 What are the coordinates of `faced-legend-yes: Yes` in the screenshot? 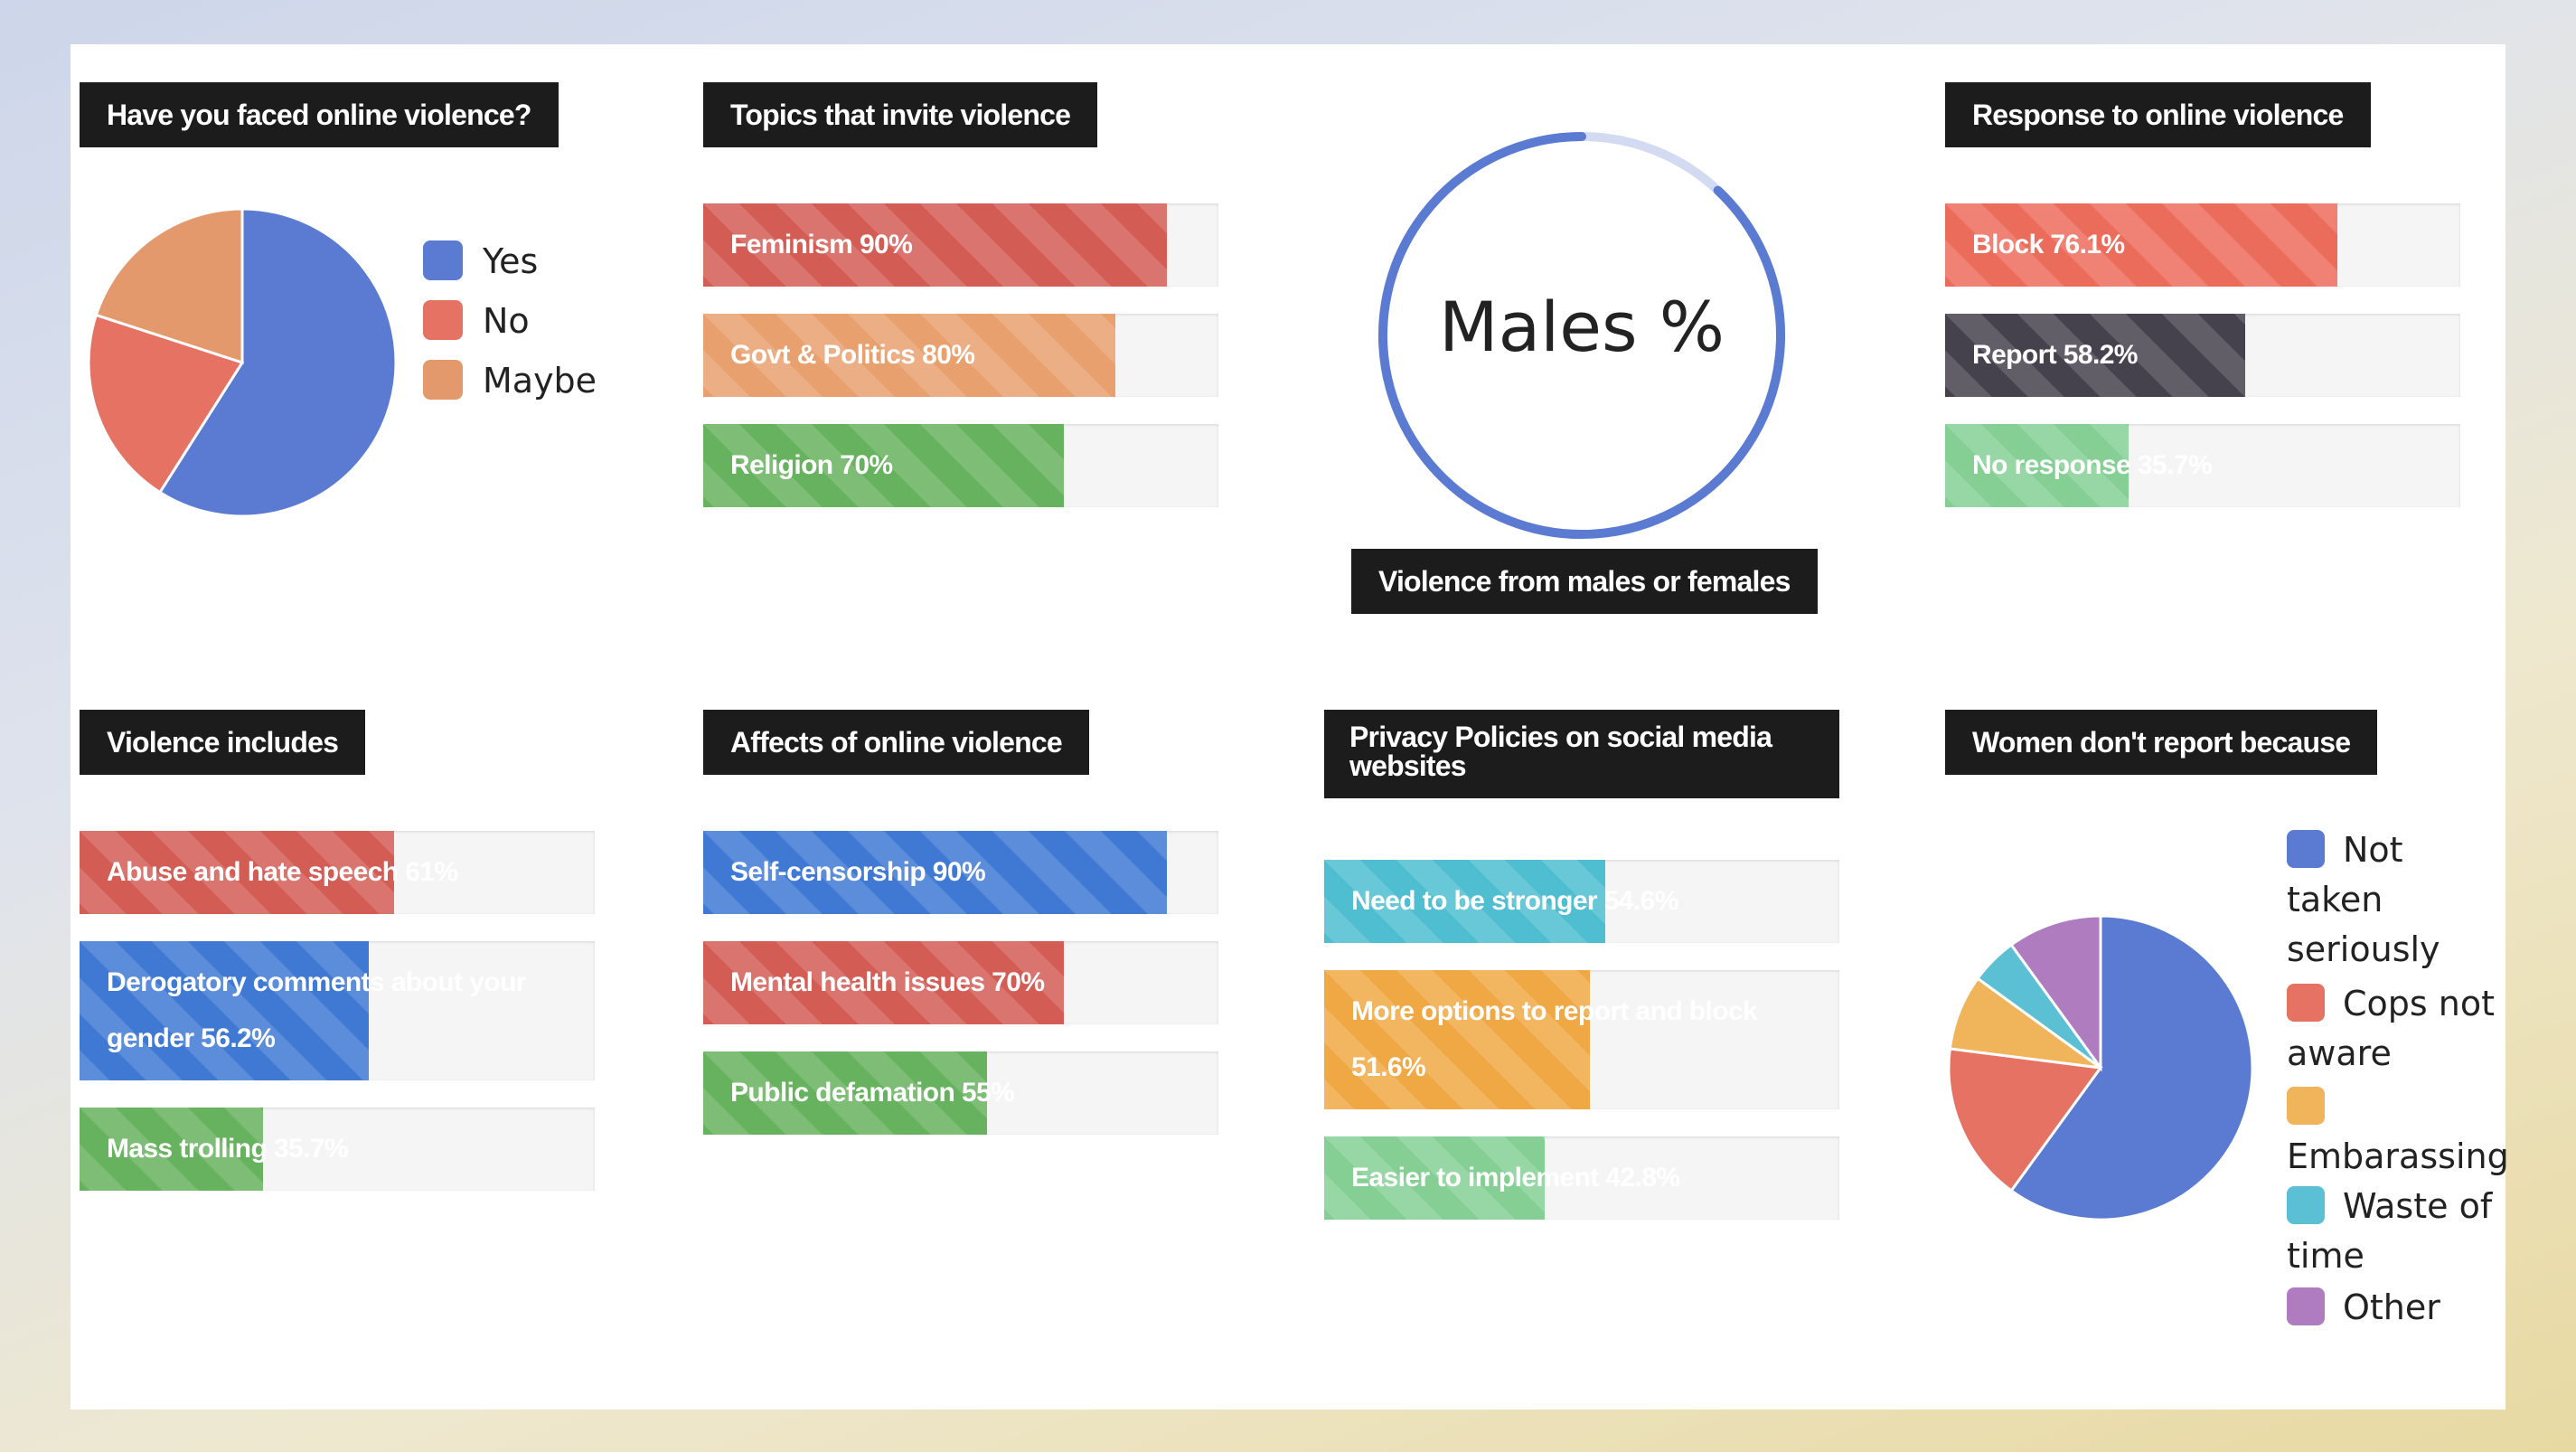 It's located at (481, 261).